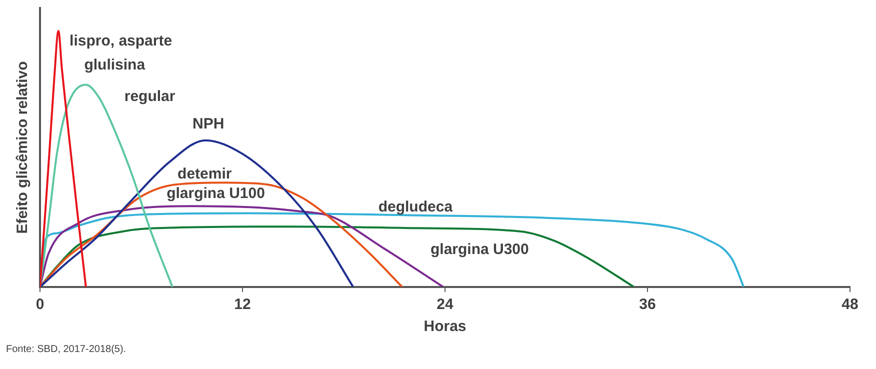  What do you see at coordinates (479, 249) in the screenshot?
I see `series-label: glargina U300` at bounding box center [479, 249].